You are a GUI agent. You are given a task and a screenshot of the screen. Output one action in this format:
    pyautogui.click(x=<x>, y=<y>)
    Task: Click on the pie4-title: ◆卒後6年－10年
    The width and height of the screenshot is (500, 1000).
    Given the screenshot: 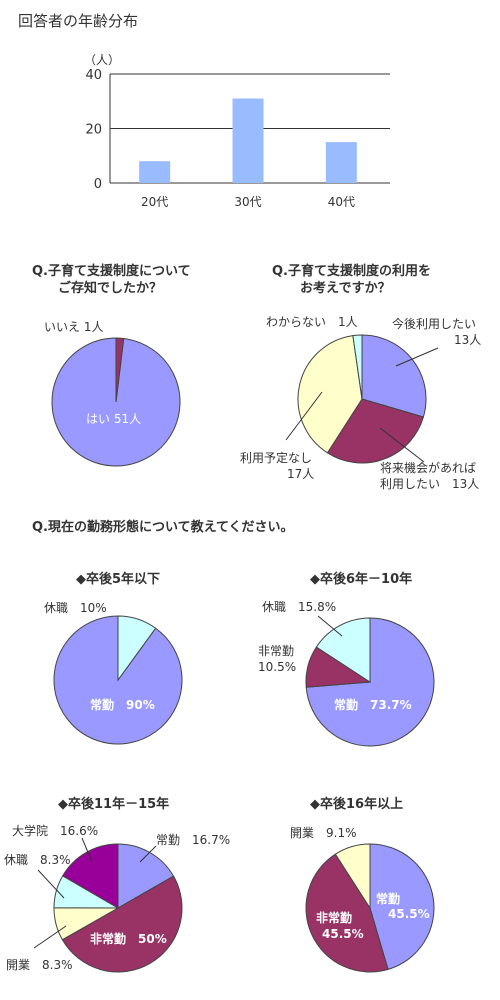 What is the action you would take?
    pyautogui.click(x=361, y=579)
    